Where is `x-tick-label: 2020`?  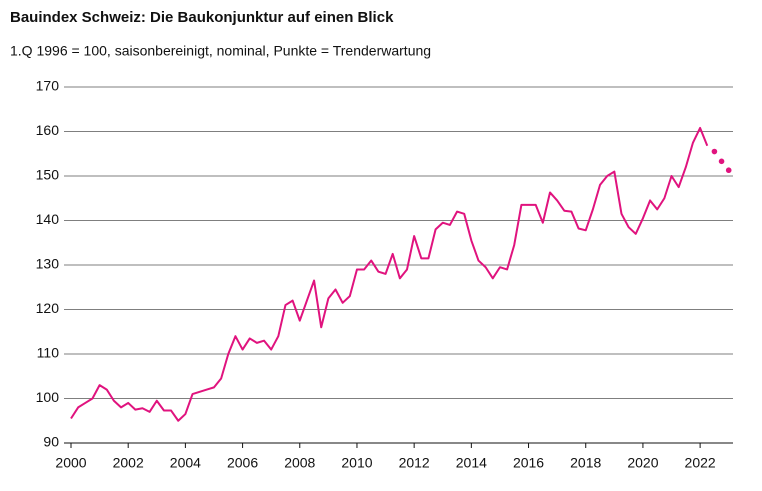 x-tick-label: 2020 is located at coordinates (642, 463).